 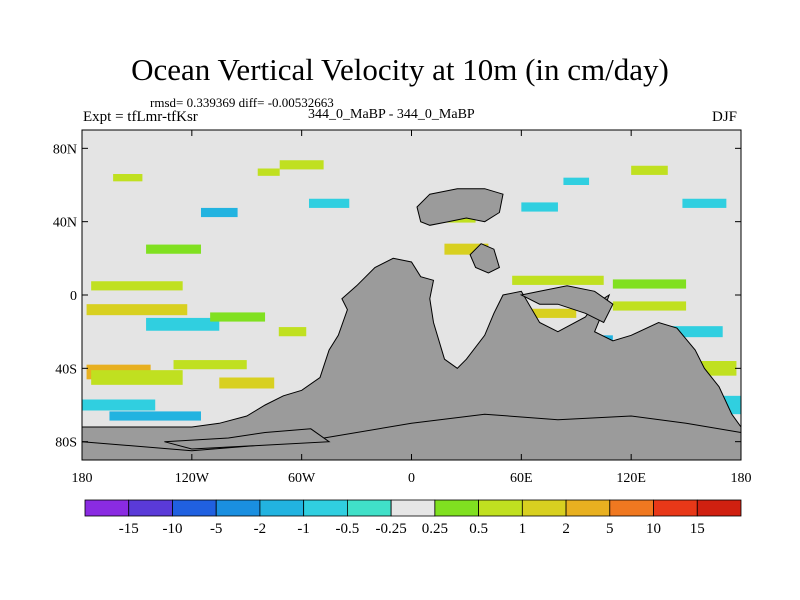 What do you see at coordinates (391, 114) in the screenshot?
I see `runs-label: 344_0_MaBP - 344_0_MaBP` at bounding box center [391, 114].